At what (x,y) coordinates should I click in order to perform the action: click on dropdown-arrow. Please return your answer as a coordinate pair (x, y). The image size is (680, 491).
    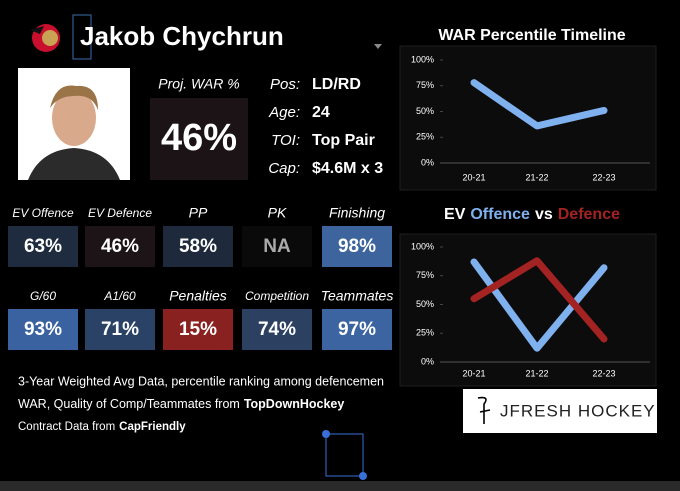
    Looking at the image, I should click on (378, 46).